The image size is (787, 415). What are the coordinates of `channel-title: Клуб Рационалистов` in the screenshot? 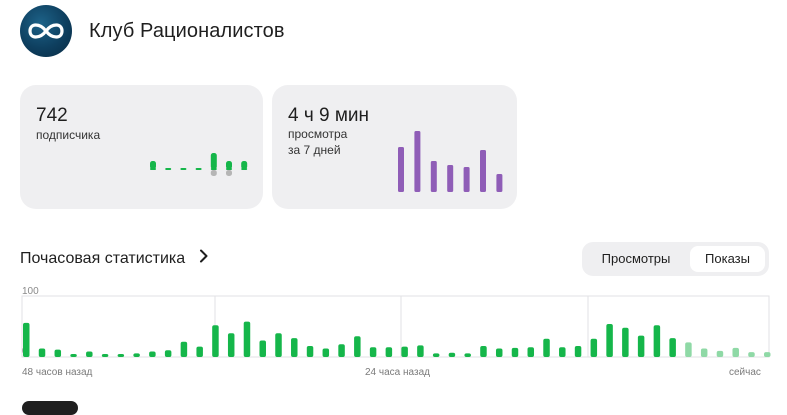 It's located at (187, 30).